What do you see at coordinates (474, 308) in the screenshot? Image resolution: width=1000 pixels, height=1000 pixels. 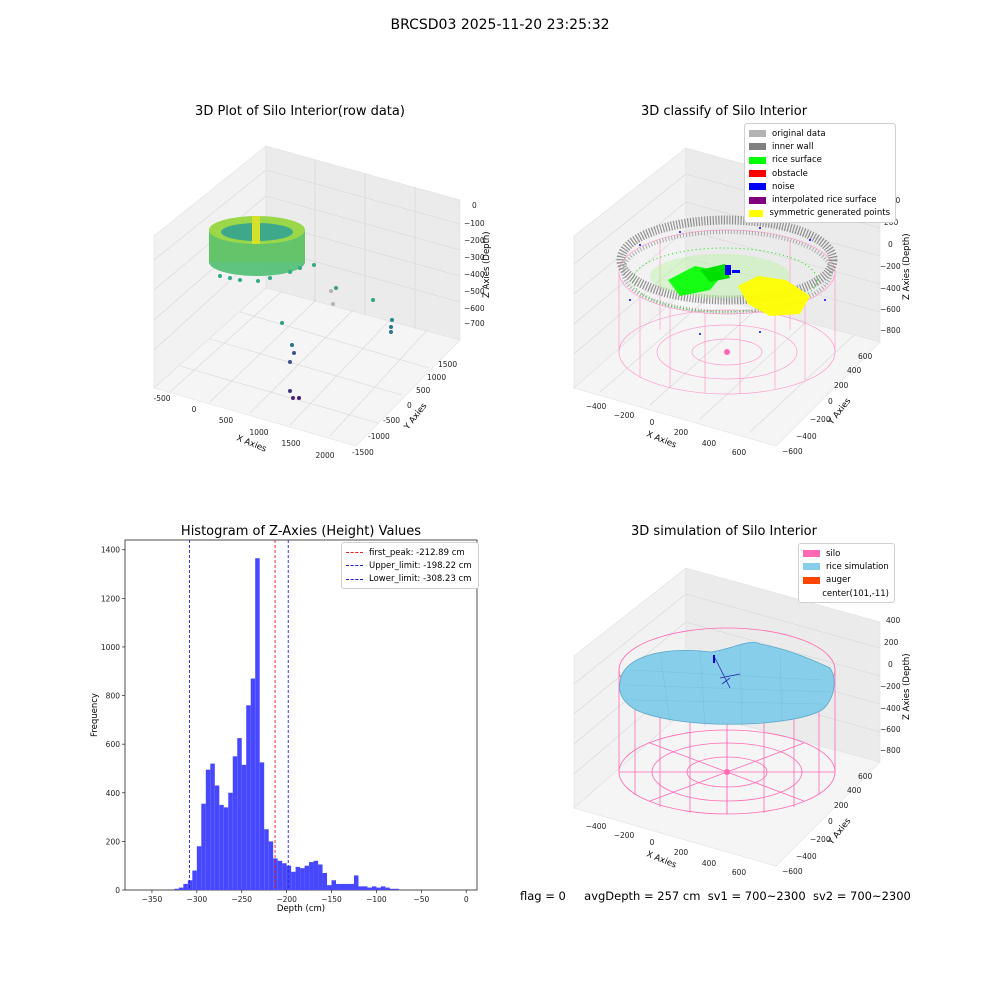 I see `raw-z-tick: −600` at bounding box center [474, 308].